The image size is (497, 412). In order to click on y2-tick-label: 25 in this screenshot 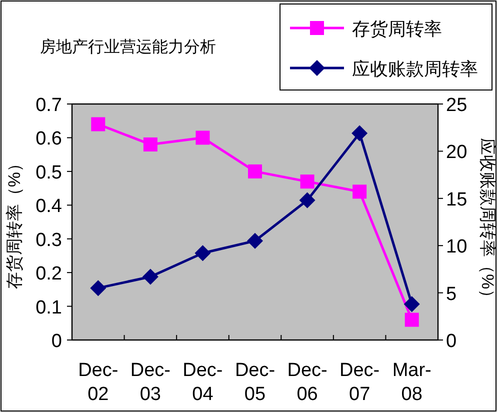, I will do `click(457, 105)`.